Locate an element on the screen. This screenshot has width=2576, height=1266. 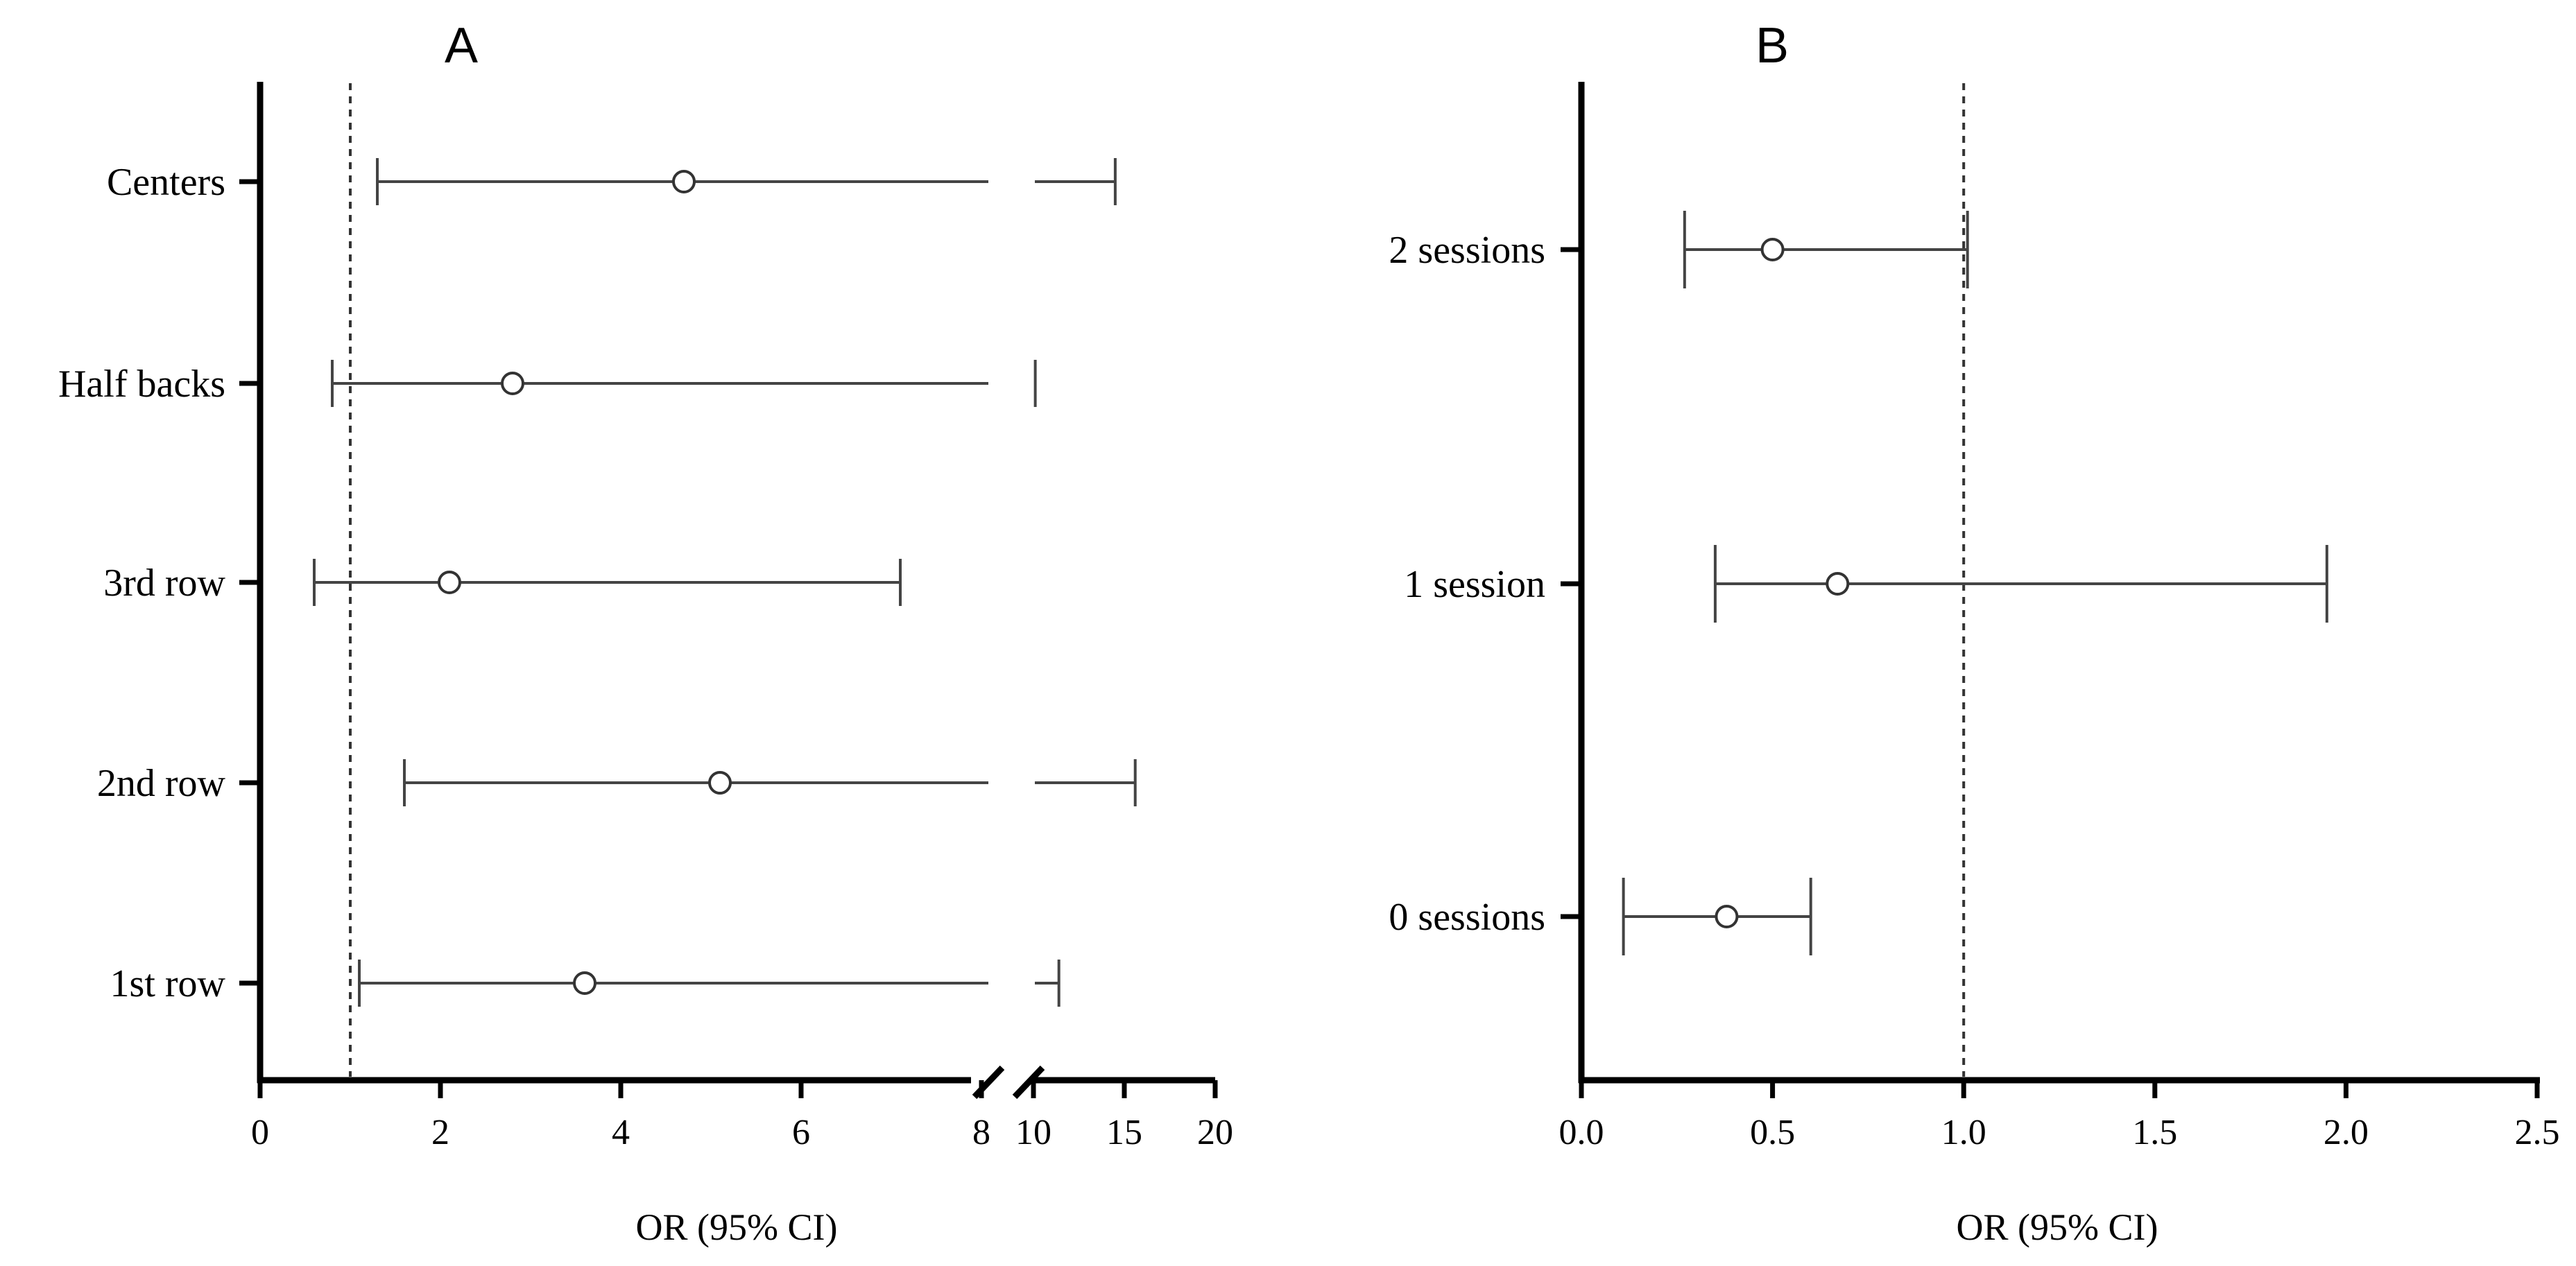
panel-a-row-label: 1st row is located at coordinates (168, 983).